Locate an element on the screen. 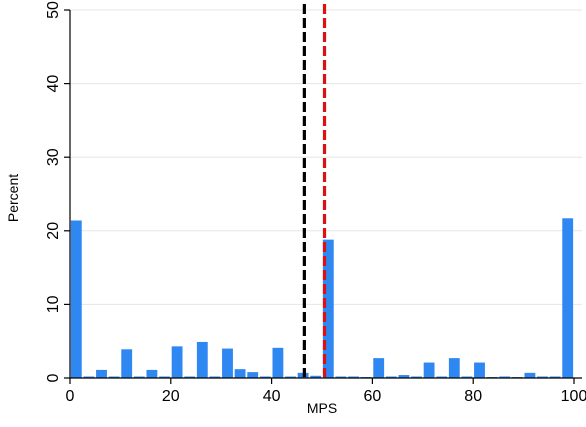 Image resolution: width=586 pixels, height=427 pixels. x-axis-title: MPS is located at coordinates (322, 408).